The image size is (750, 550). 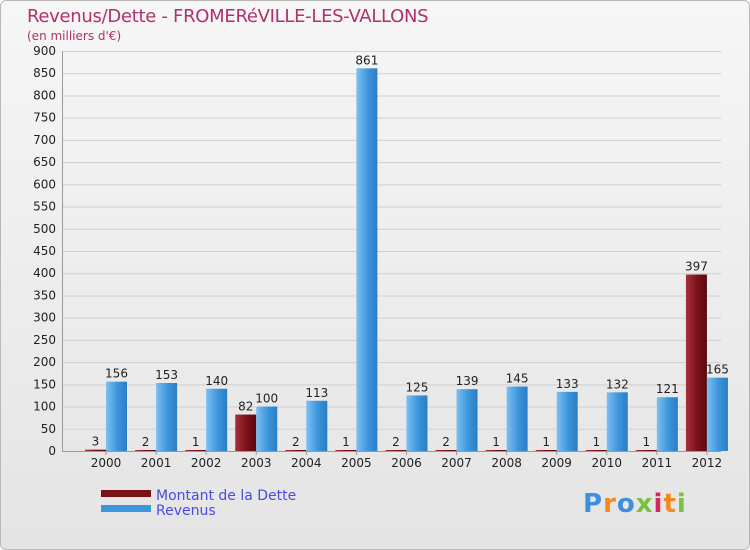 What do you see at coordinates (106, 463) in the screenshot?
I see `x-tick-label: 2000` at bounding box center [106, 463].